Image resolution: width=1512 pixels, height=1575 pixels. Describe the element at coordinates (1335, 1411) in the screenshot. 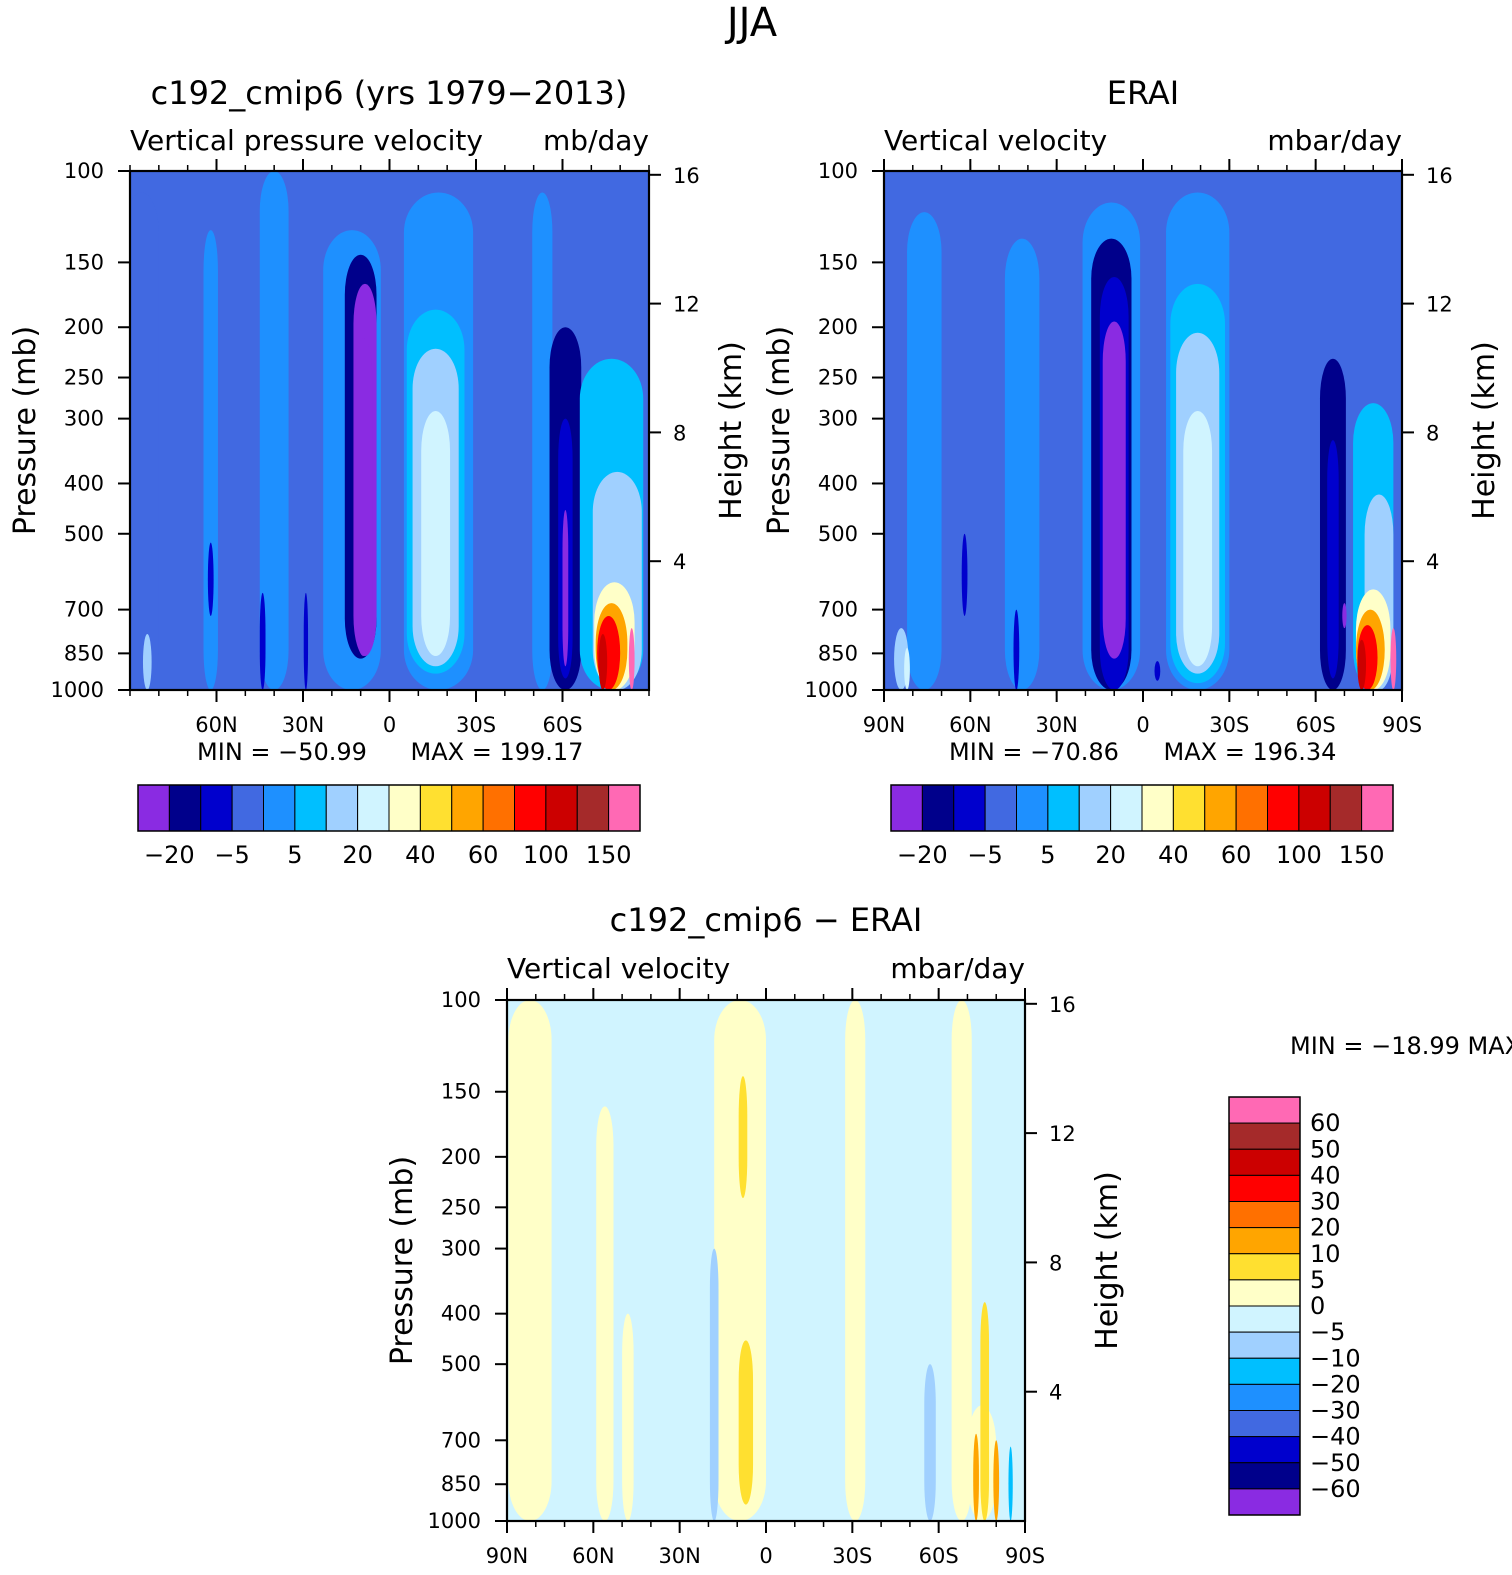

I see `colorbar-label: −30` at that location.